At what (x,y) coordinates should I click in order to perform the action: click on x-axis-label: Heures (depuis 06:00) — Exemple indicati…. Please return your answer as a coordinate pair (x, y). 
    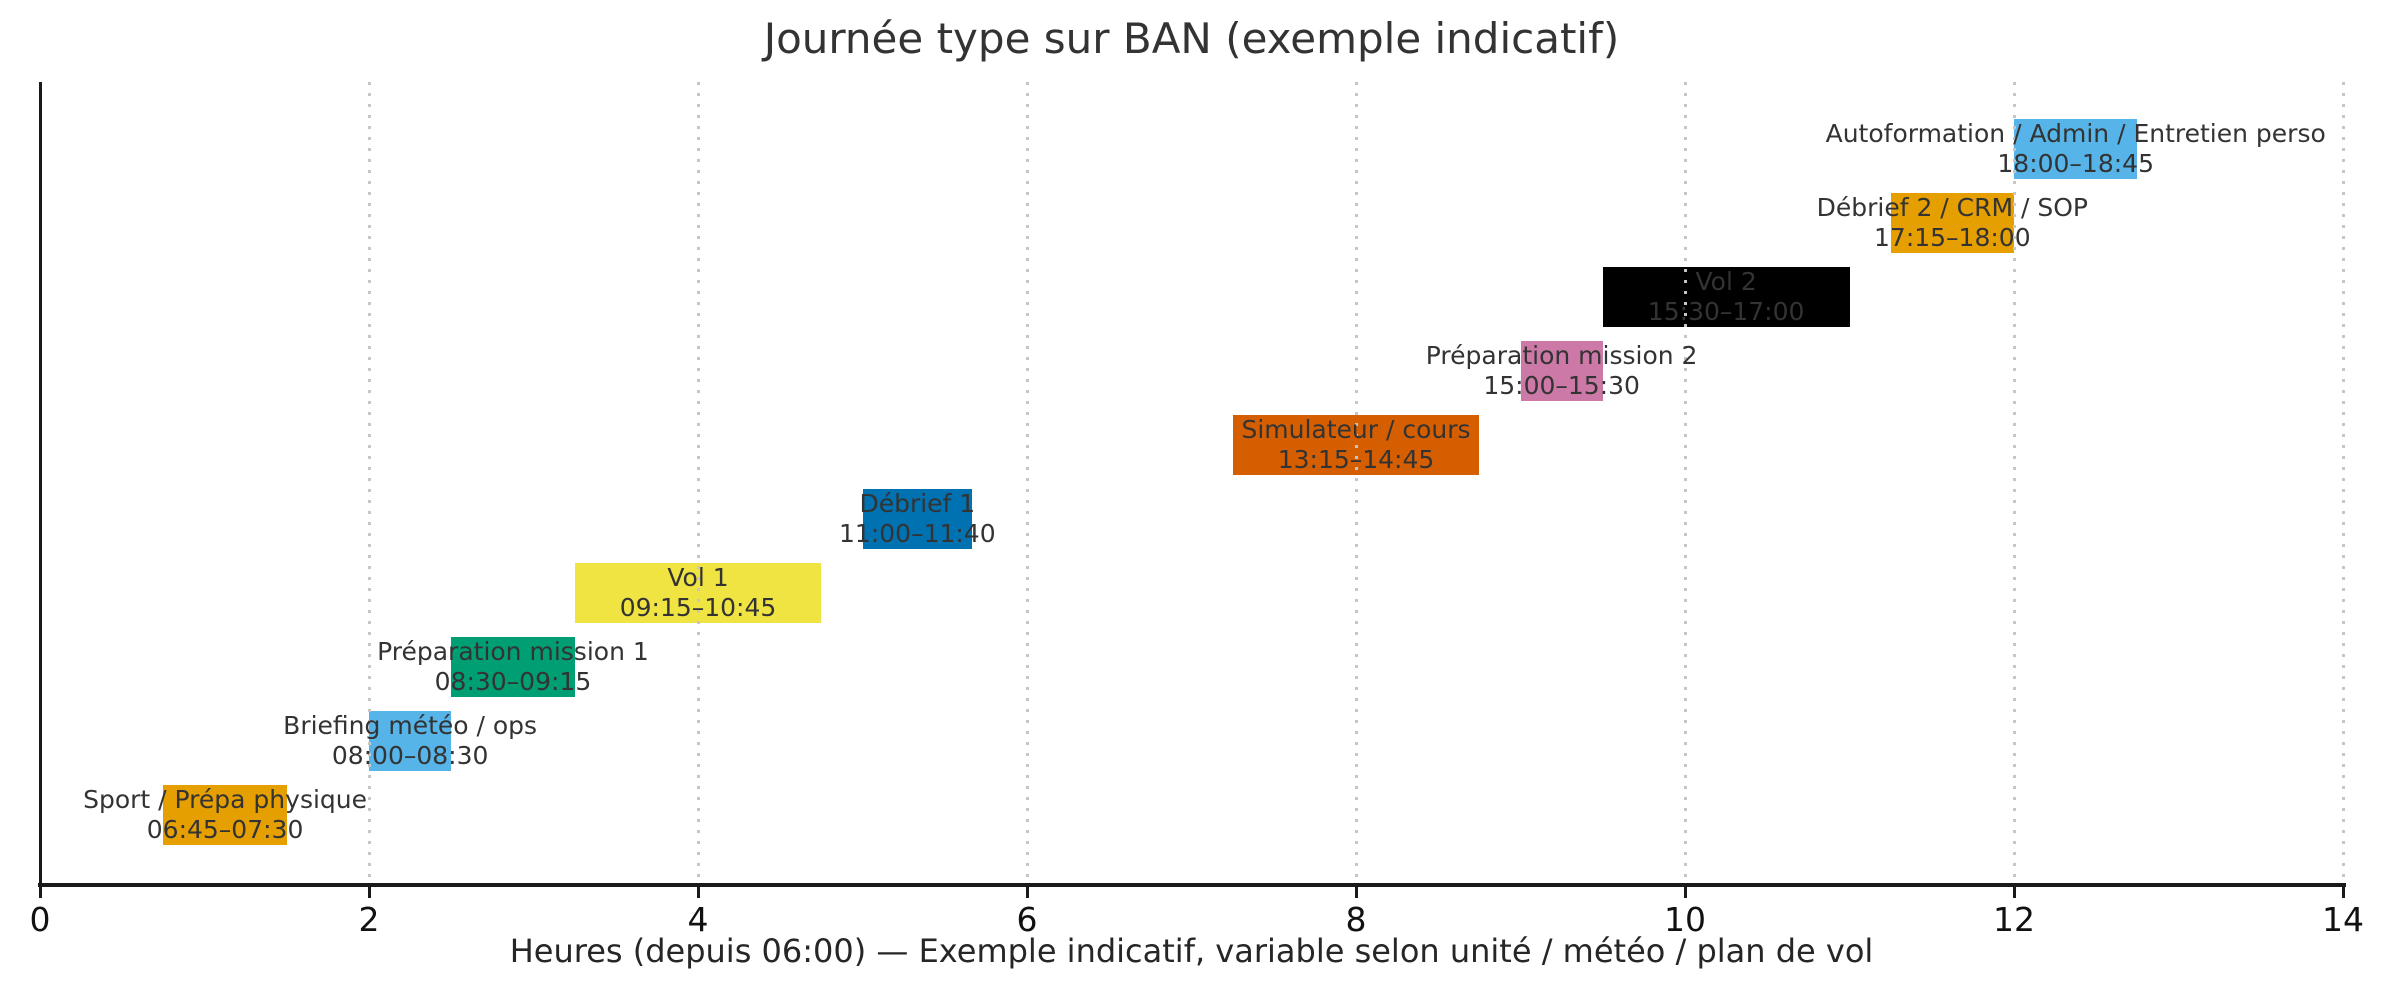
    Looking at the image, I should click on (1191, 951).